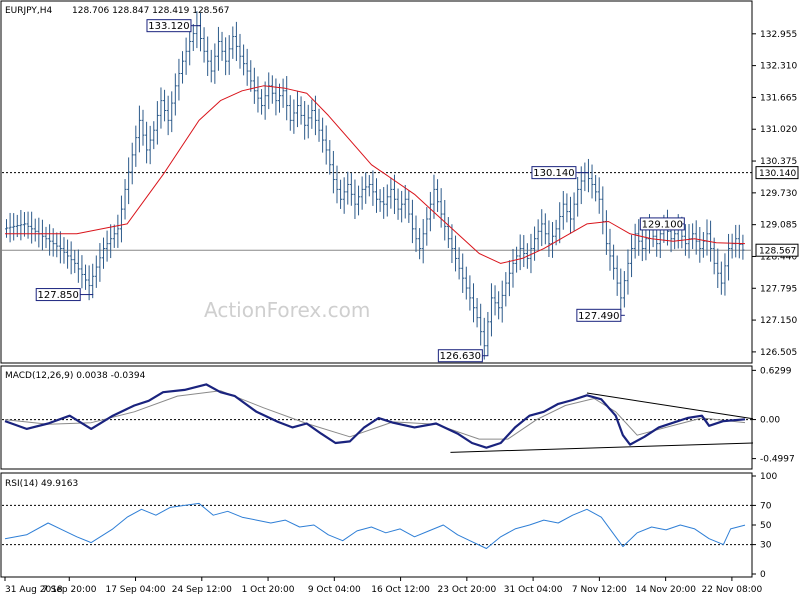 The width and height of the screenshot is (800, 600). What do you see at coordinates (58, 295) in the screenshot?
I see `annotation-label: 127.850` at bounding box center [58, 295].